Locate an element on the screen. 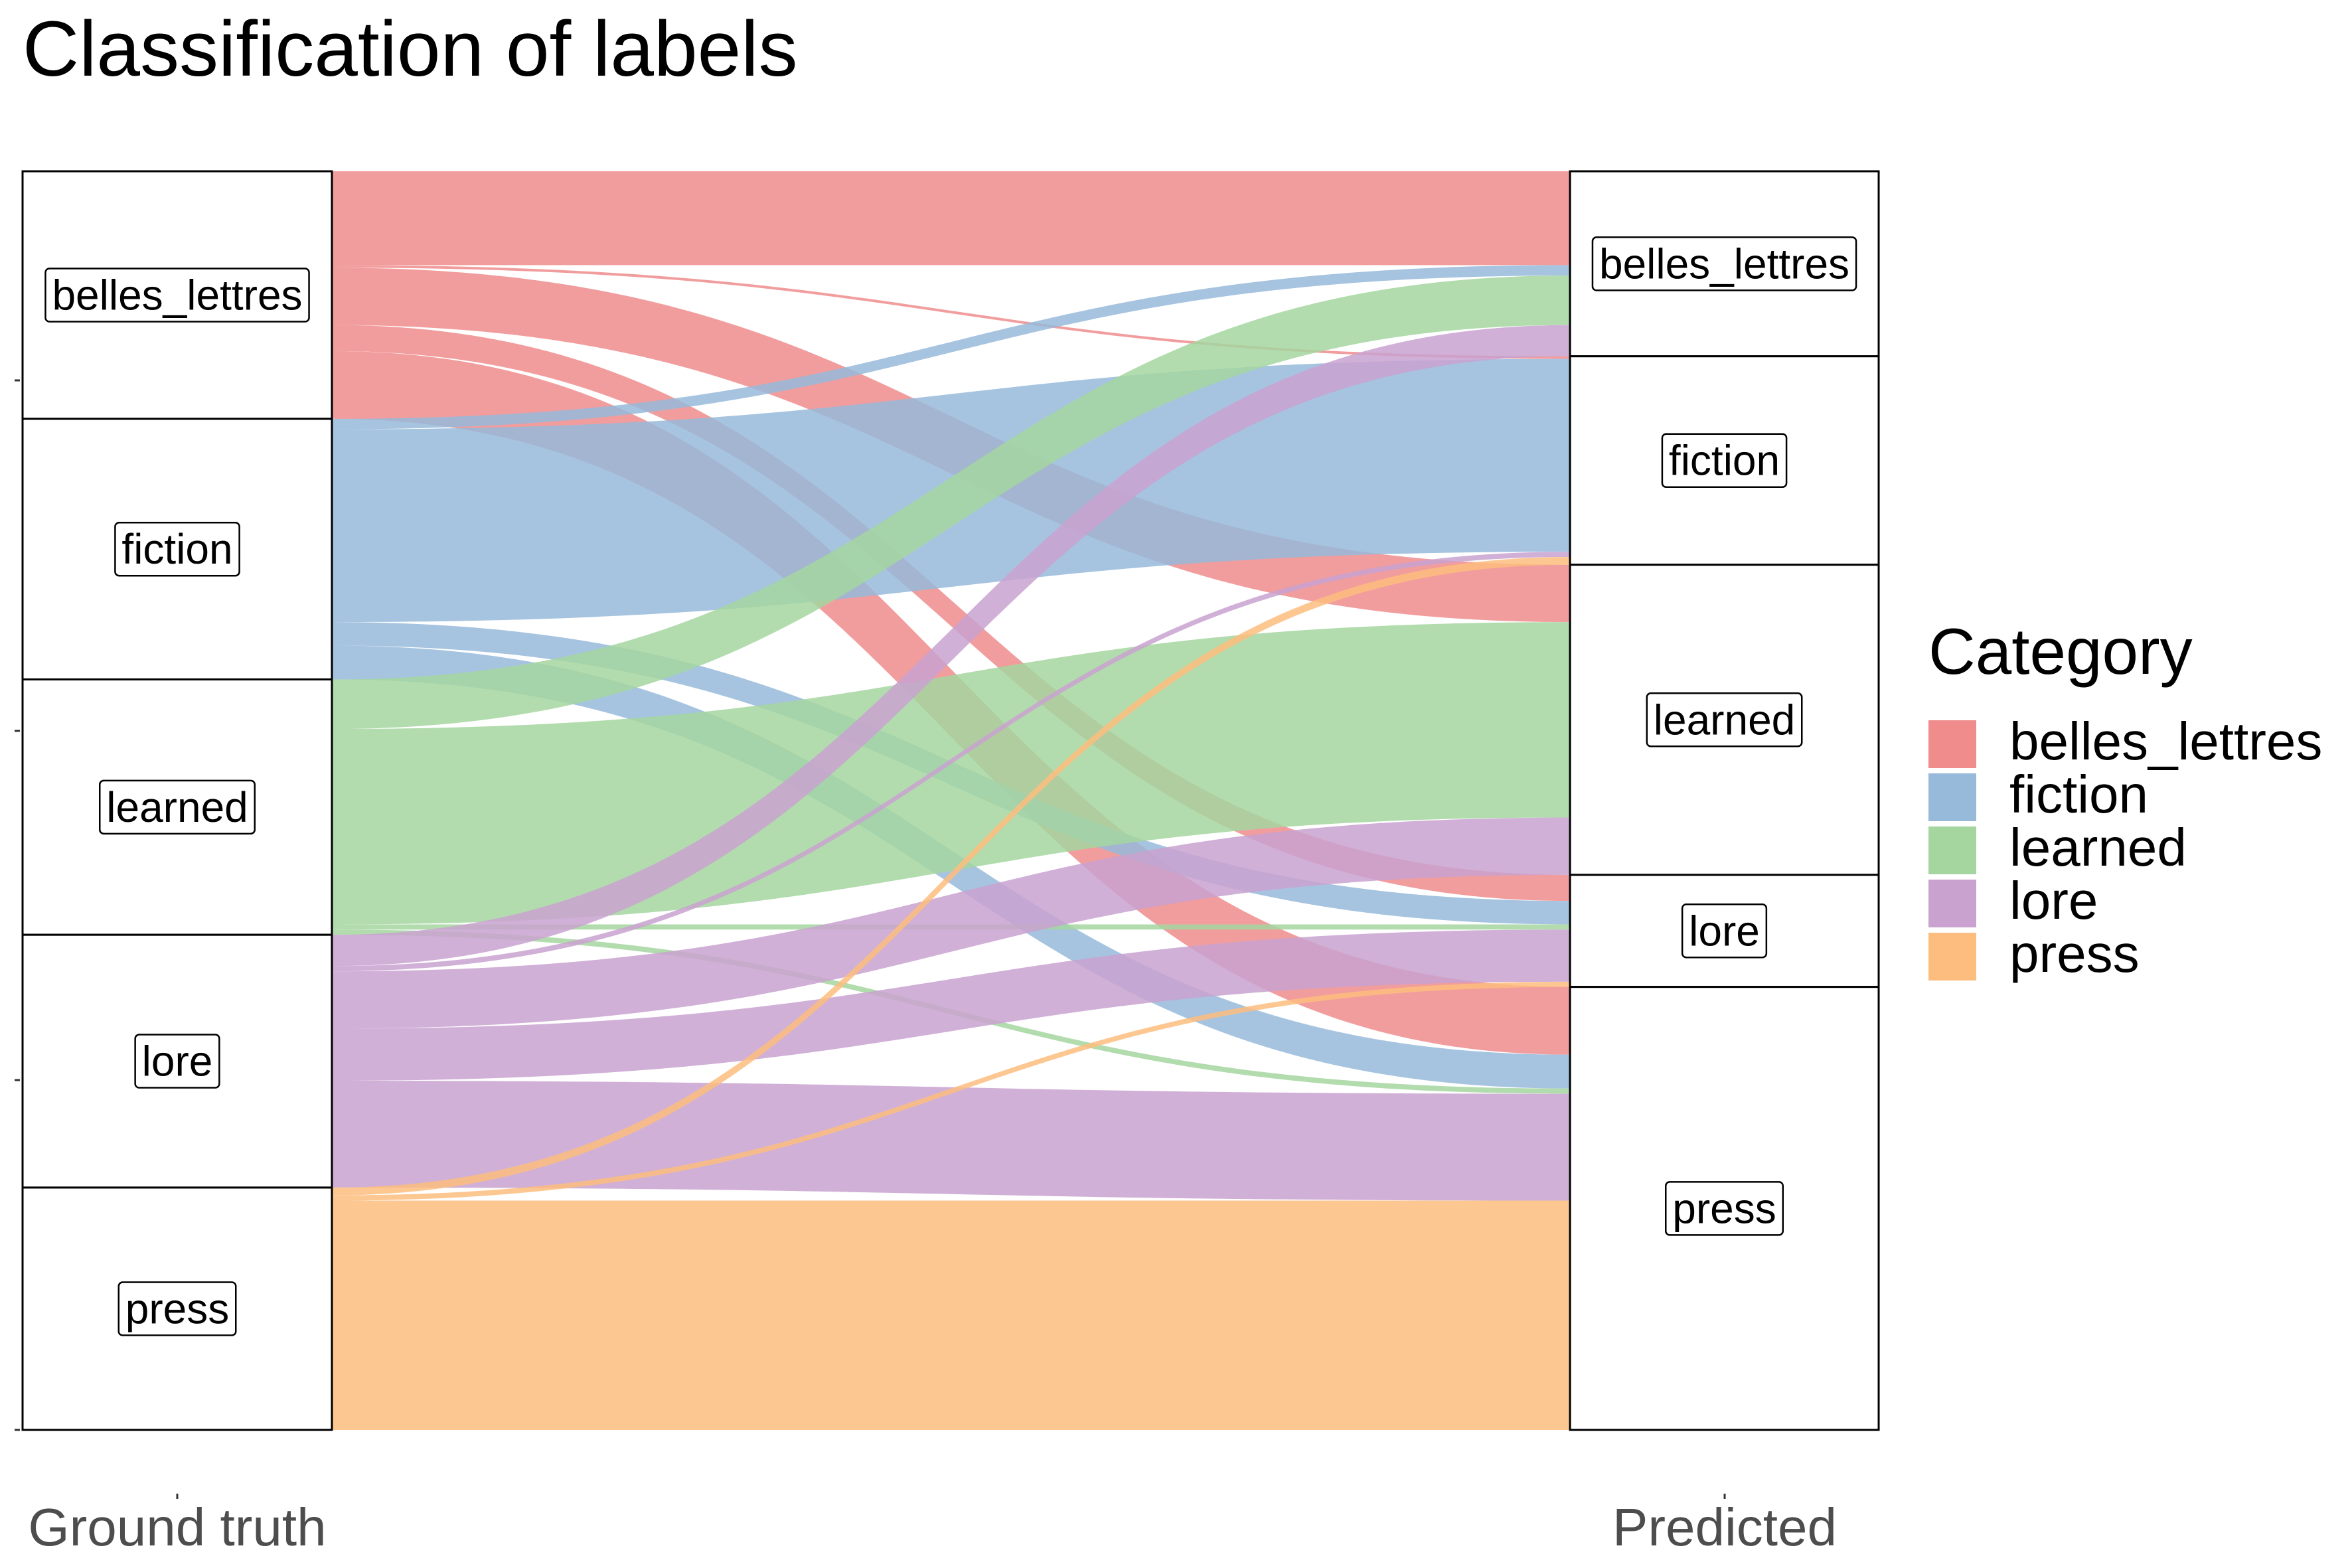 The width and height of the screenshot is (2352, 1568). stratum-label-left-press: press is located at coordinates (178, 1309).